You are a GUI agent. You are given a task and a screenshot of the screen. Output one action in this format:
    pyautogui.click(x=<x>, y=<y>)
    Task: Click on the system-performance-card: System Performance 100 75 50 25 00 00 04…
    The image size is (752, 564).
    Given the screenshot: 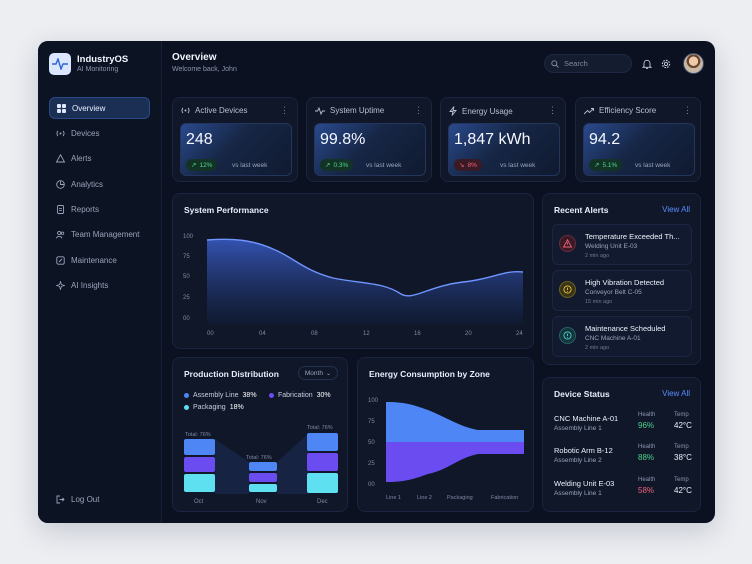 What is the action you would take?
    pyautogui.click(x=353, y=271)
    